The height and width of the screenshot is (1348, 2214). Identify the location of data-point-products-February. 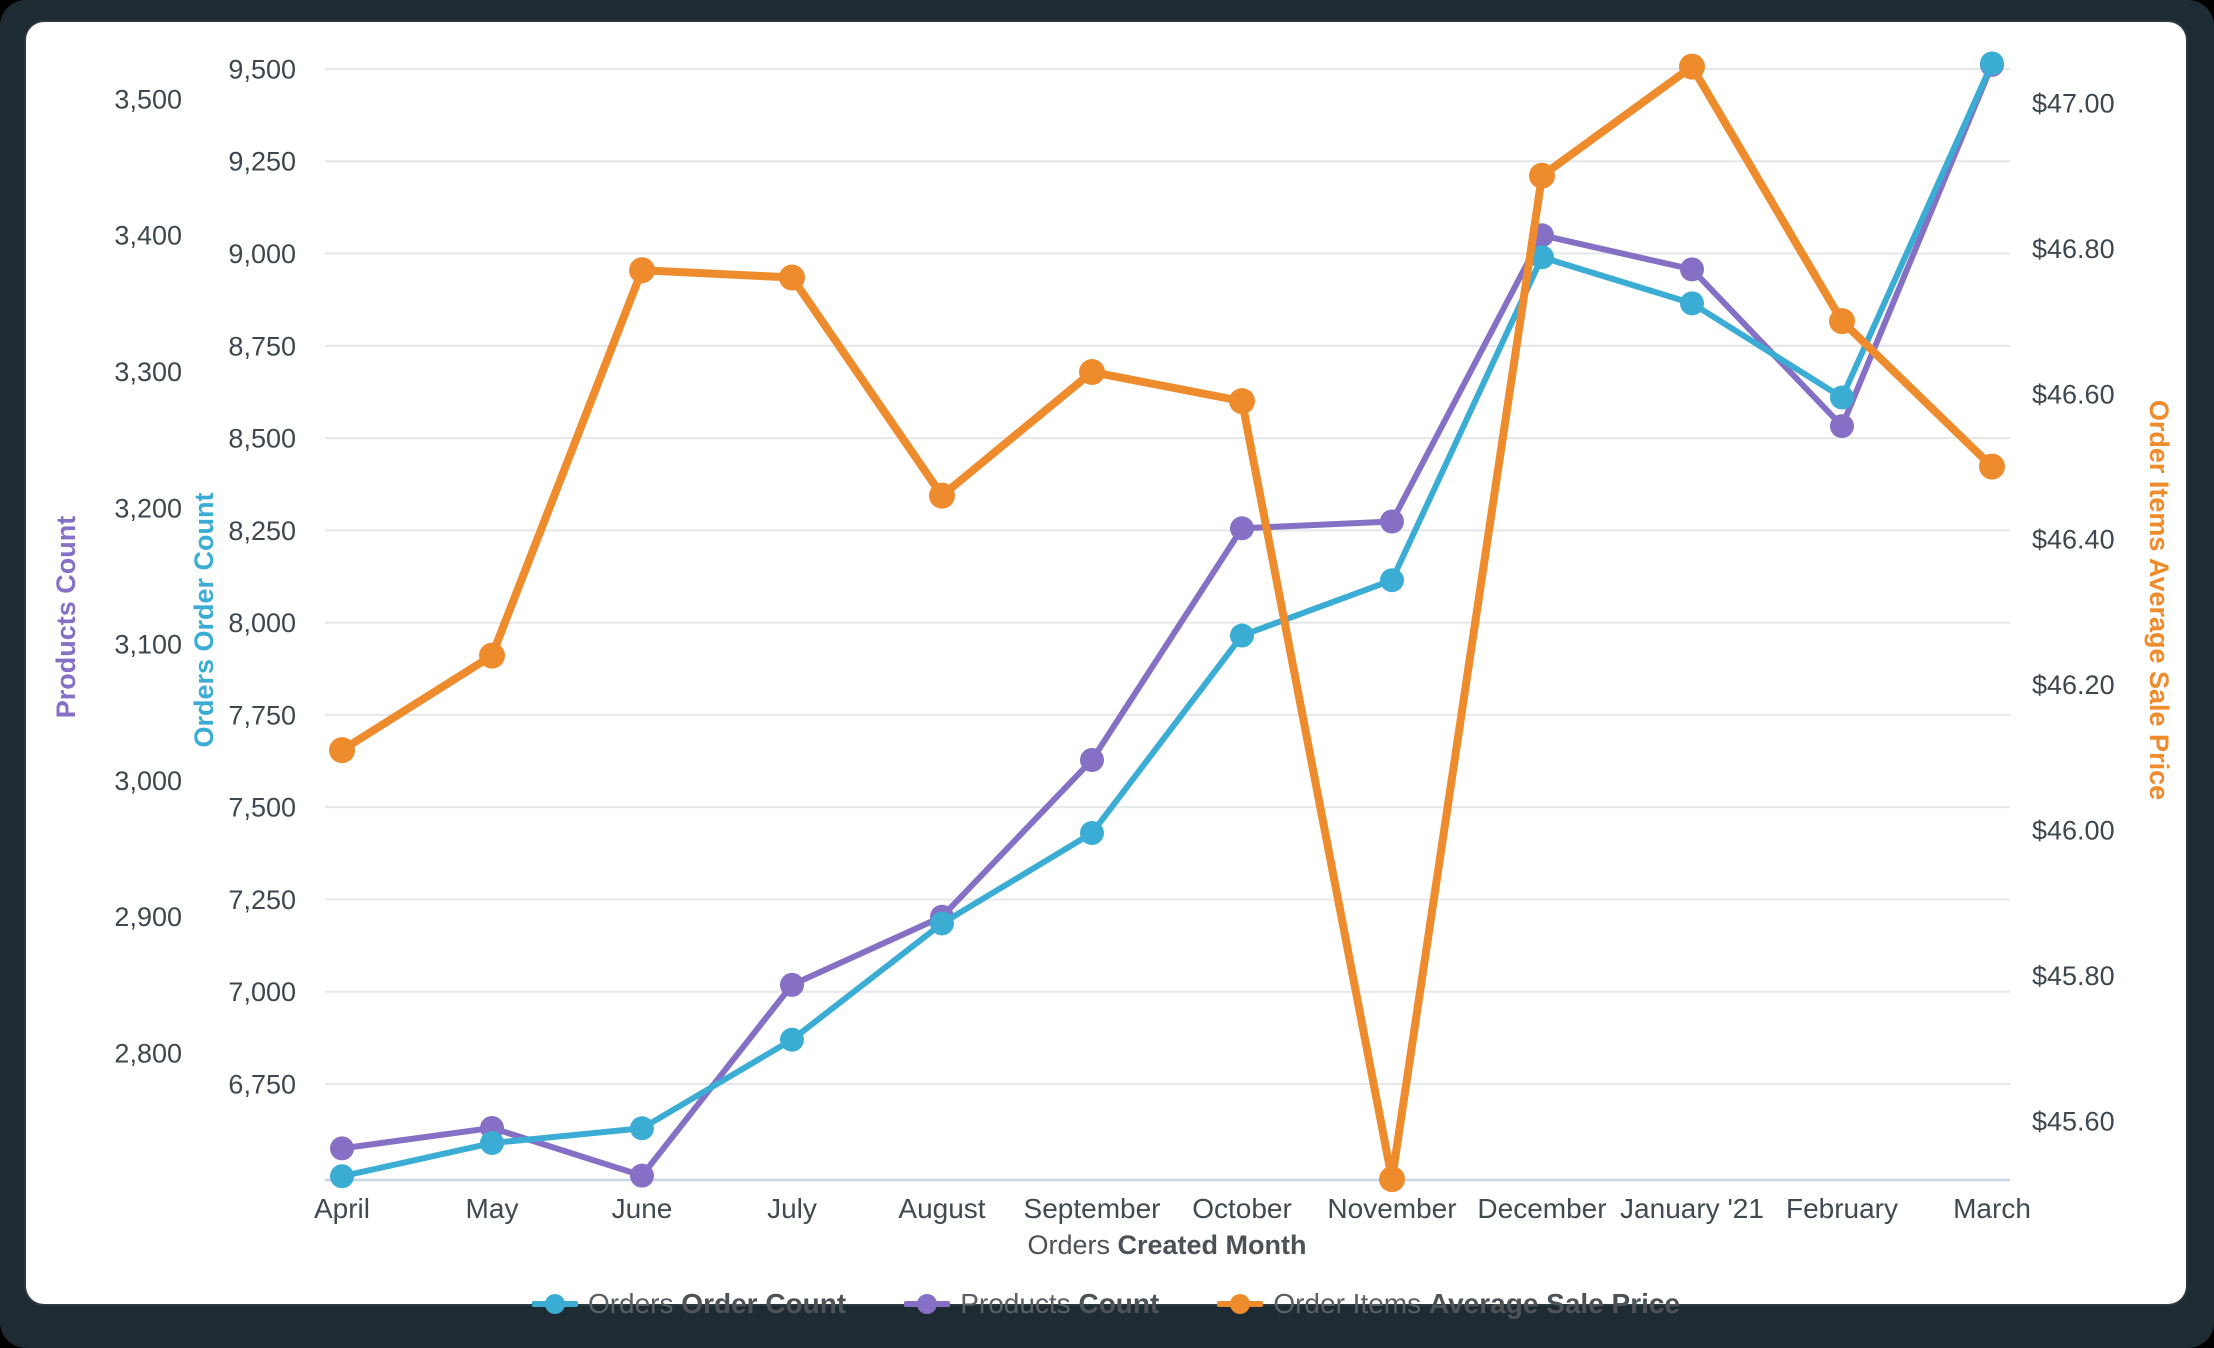
(1842, 426).